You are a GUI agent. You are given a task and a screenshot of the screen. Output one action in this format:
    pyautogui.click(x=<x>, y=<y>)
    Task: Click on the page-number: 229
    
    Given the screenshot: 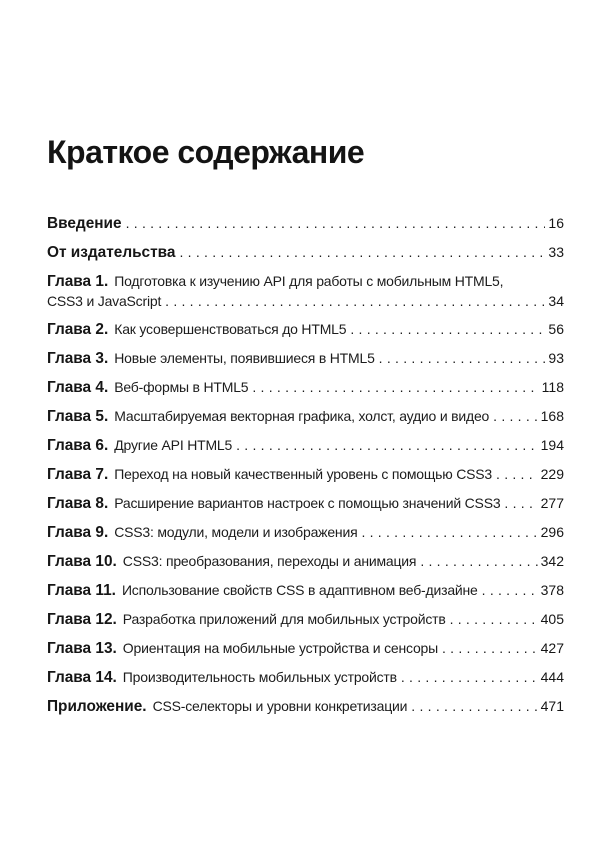 What is the action you would take?
    pyautogui.click(x=552, y=473)
    